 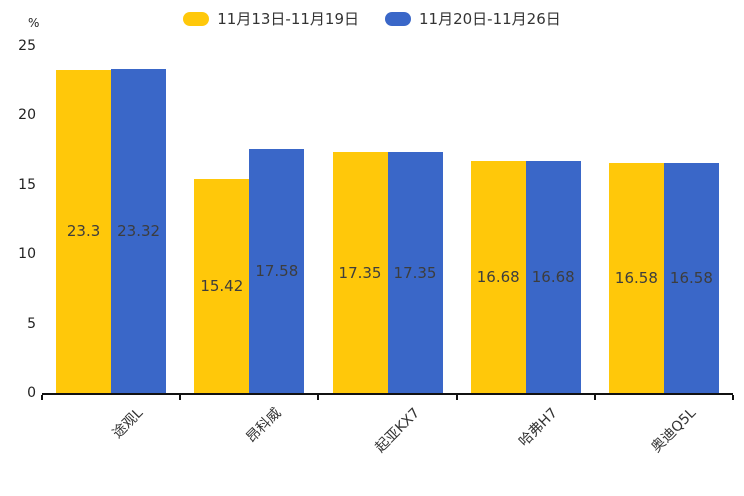 I want to click on bar-series-1-途观L: 23.32, so click(x=139, y=231).